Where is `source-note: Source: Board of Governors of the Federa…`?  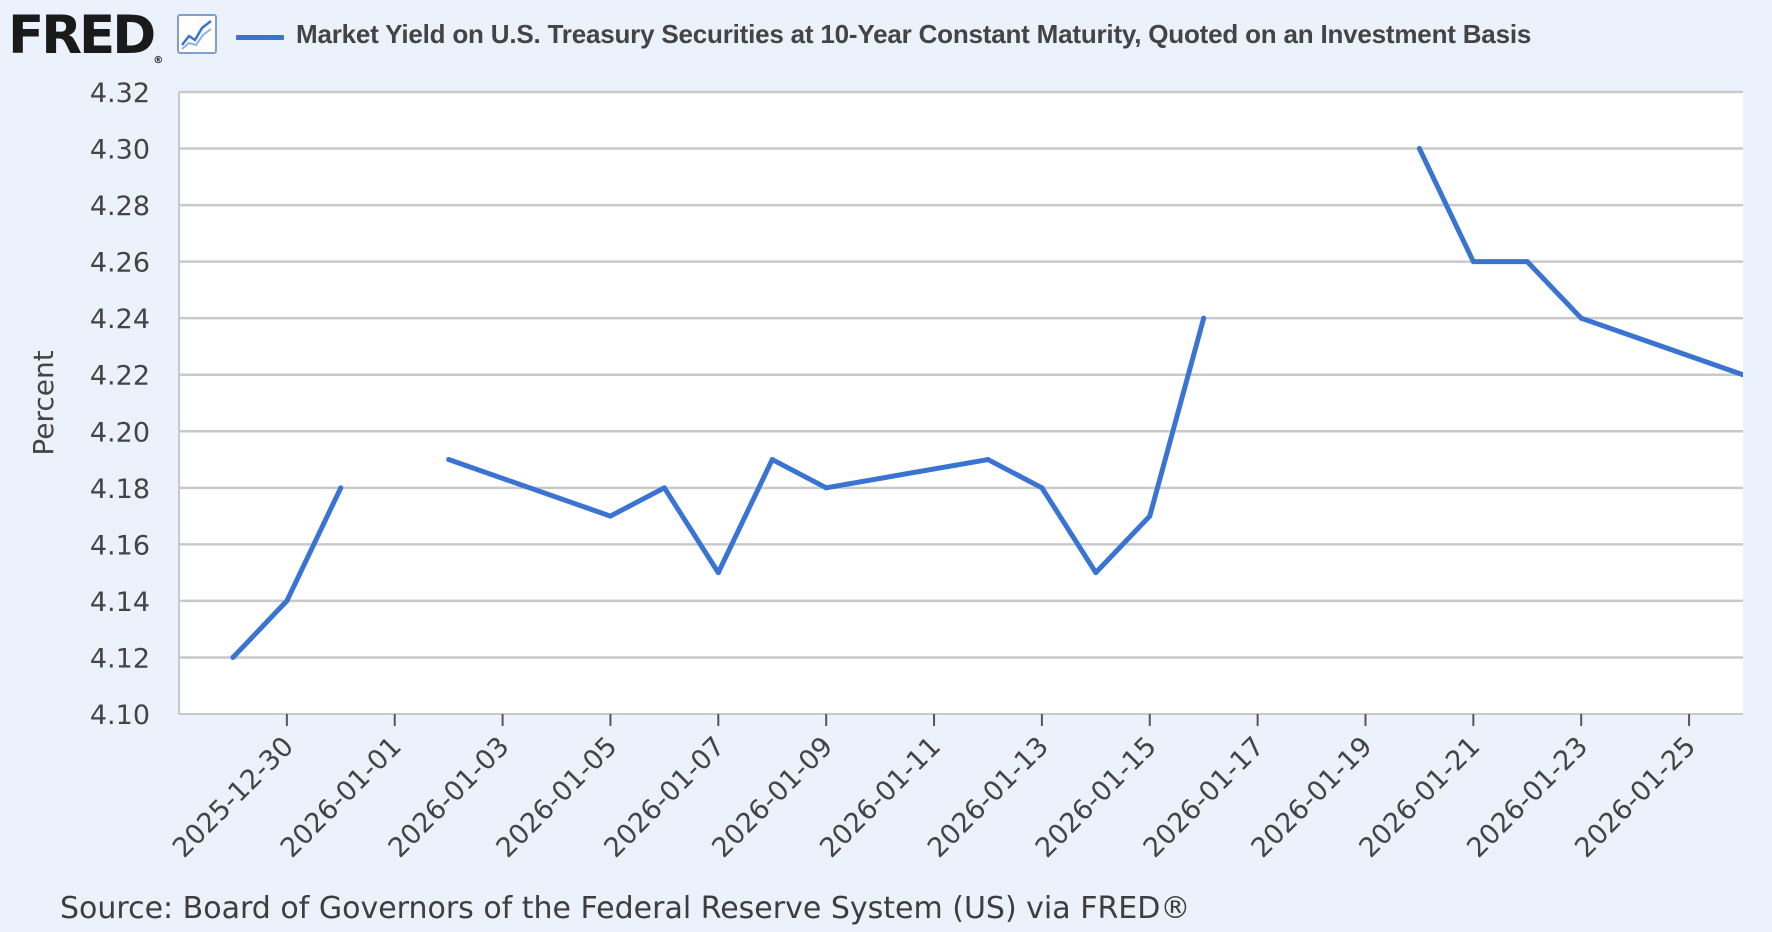
source-note: Source: Board of Governors of the Federa… is located at coordinates (625, 908).